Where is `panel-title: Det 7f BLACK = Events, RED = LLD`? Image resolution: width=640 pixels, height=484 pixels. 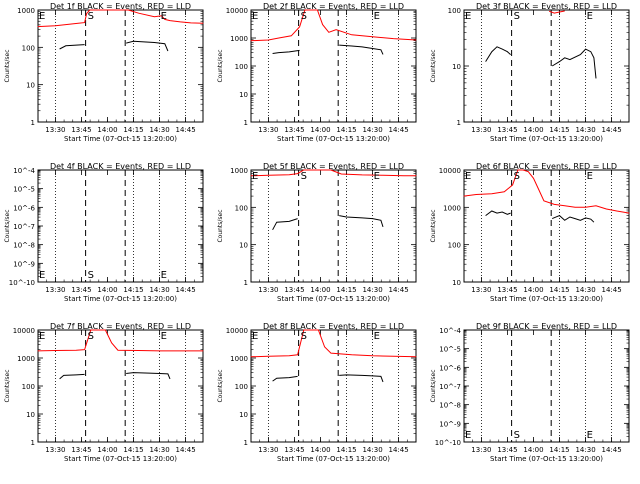
panel-title: Det 7f BLACK = Events, RED = LLD is located at coordinates (120, 326).